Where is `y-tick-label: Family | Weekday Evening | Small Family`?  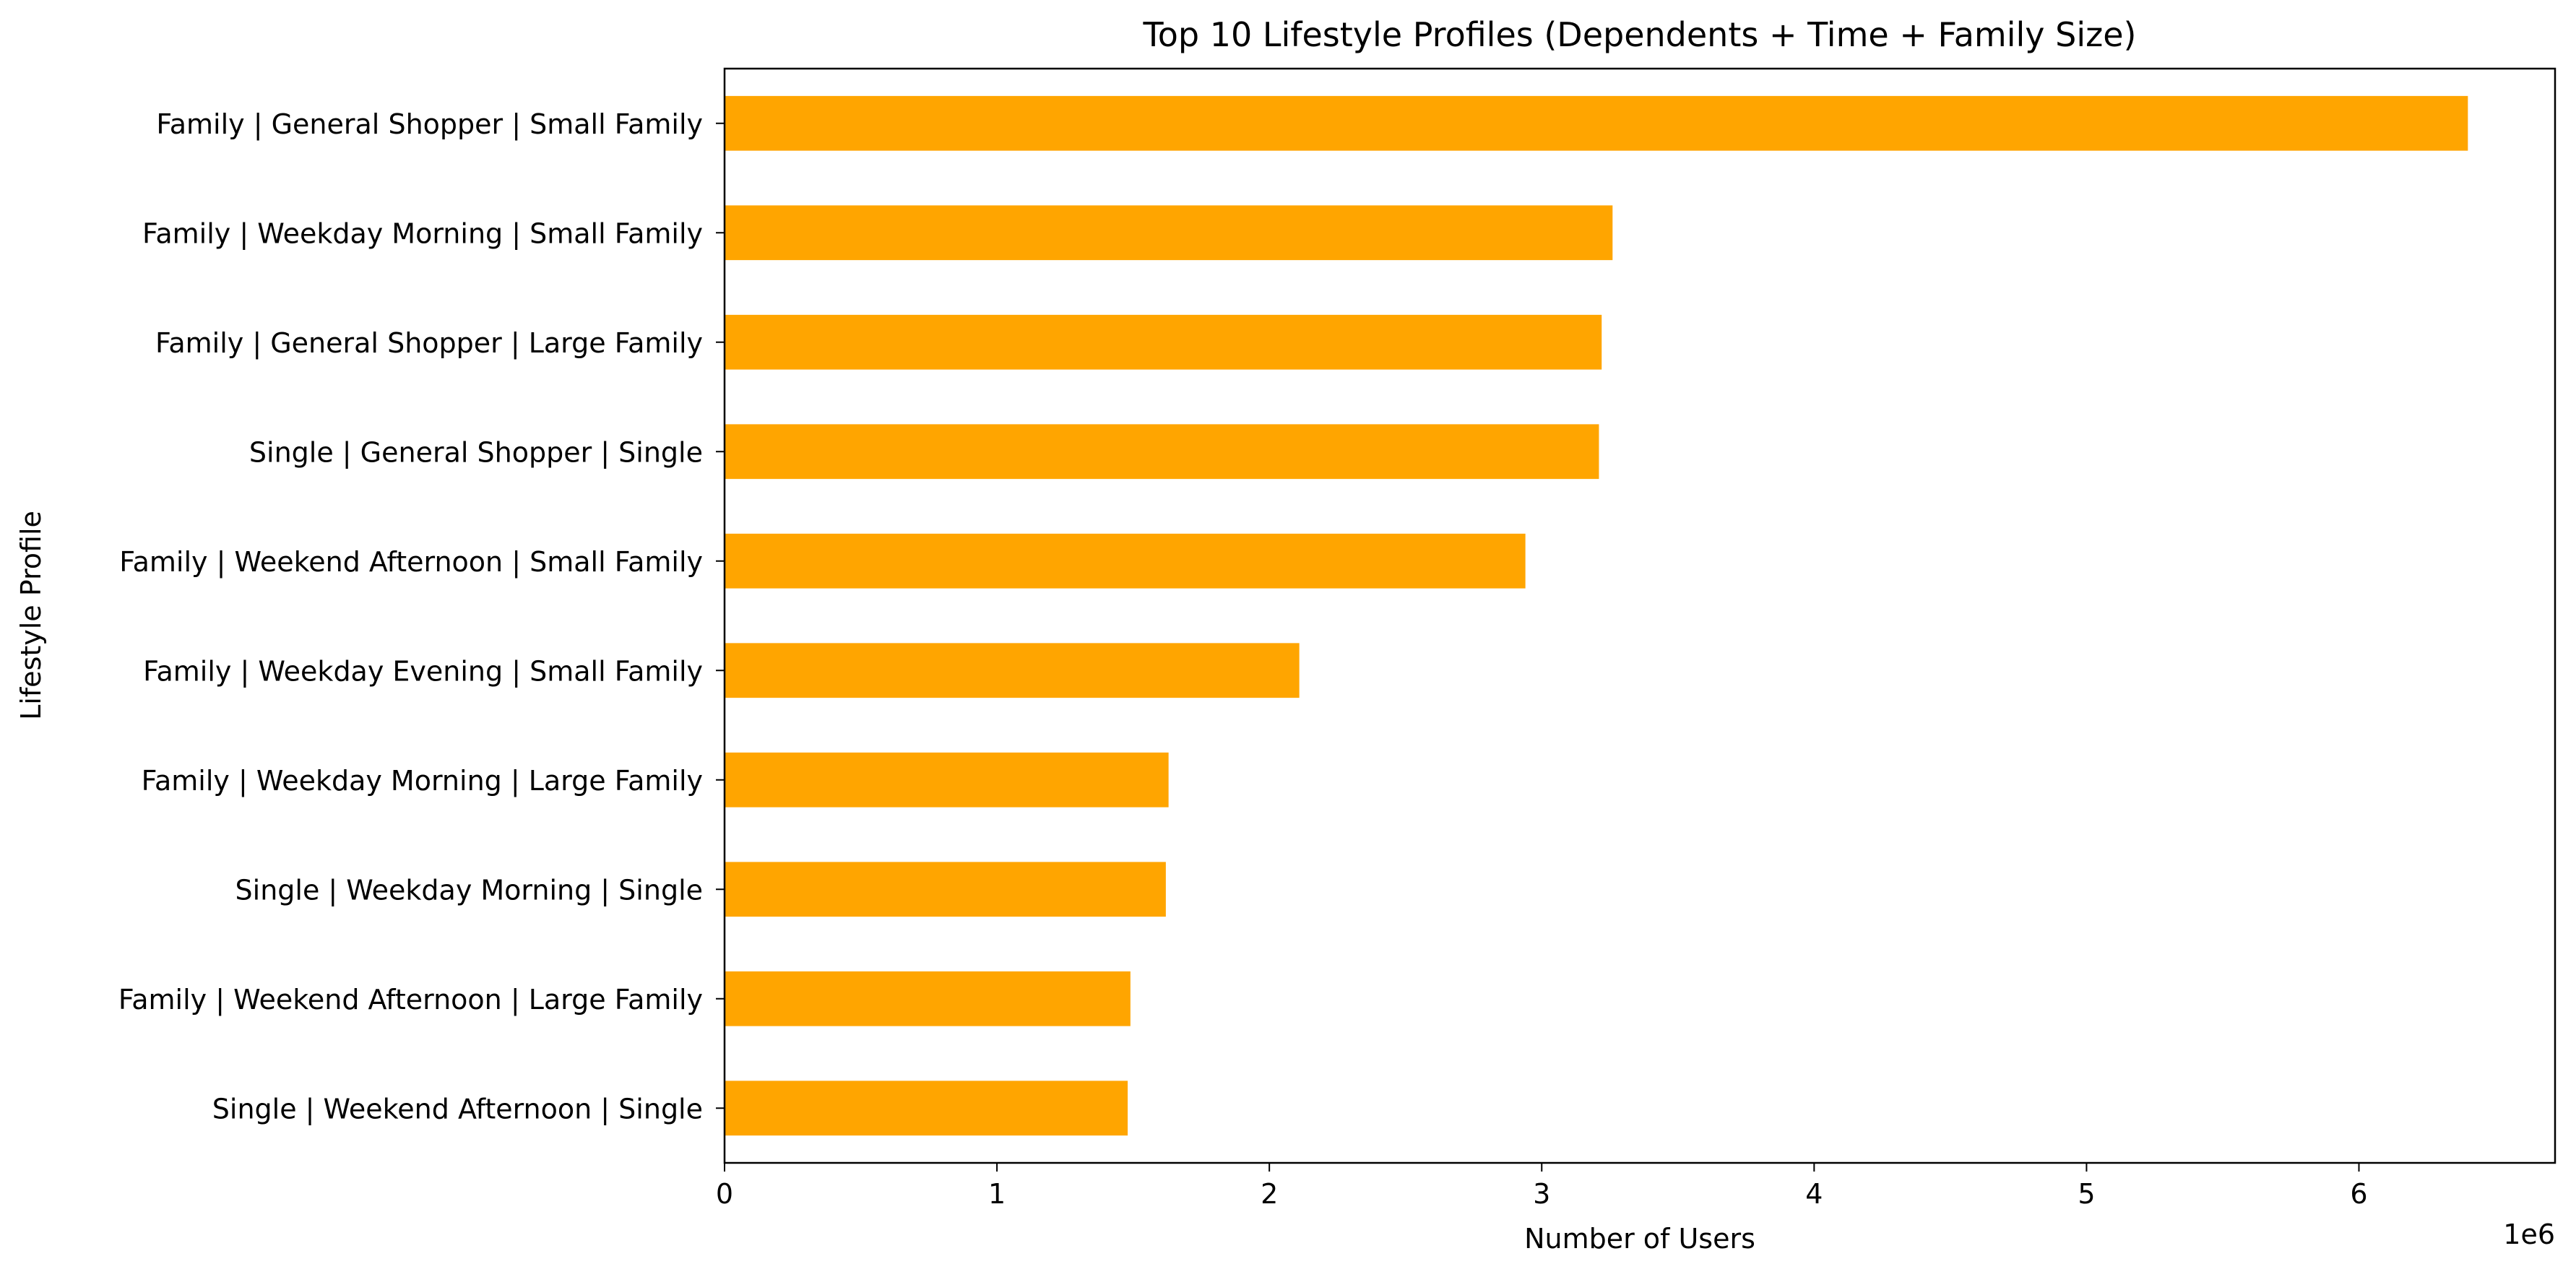
y-tick-label: Family | Weekday Evening | Small Family is located at coordinates (423, 671).